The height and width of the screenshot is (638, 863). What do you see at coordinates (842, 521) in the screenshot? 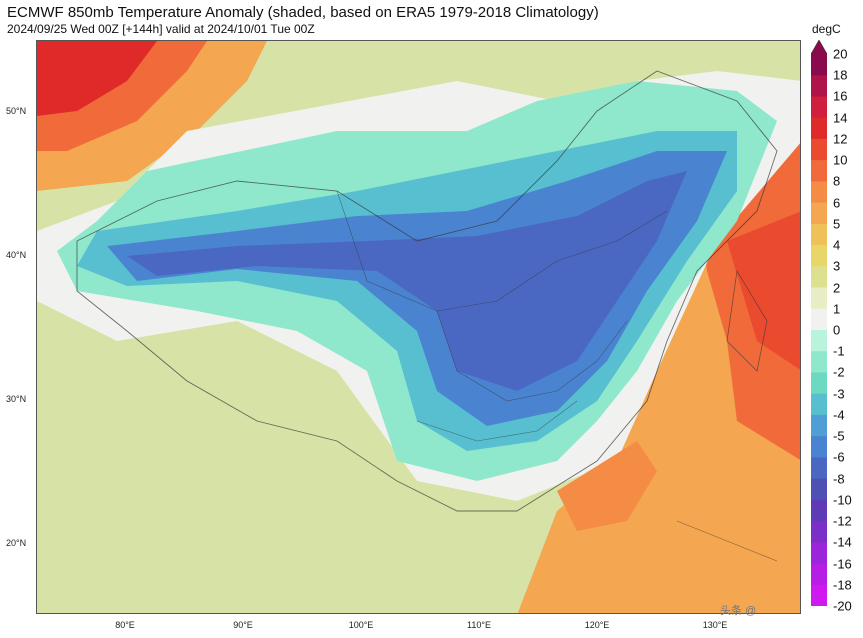
I see `colorbar-tick-label: -12` at bounding box center [842, 521].